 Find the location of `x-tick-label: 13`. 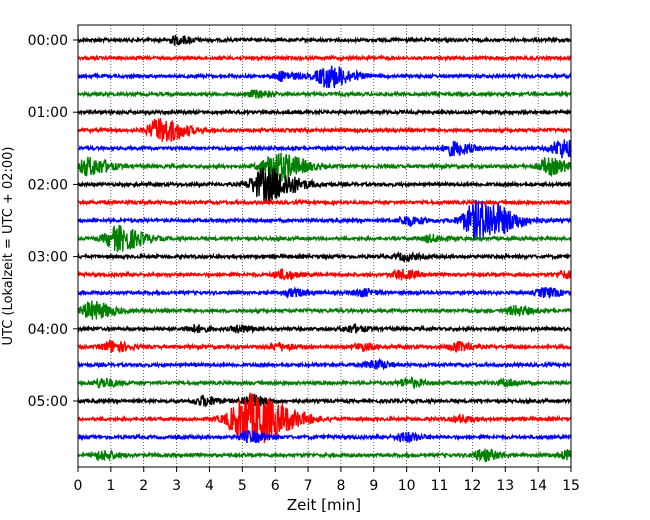

x-tick-label: 13 is located at coordinates (505, 486).